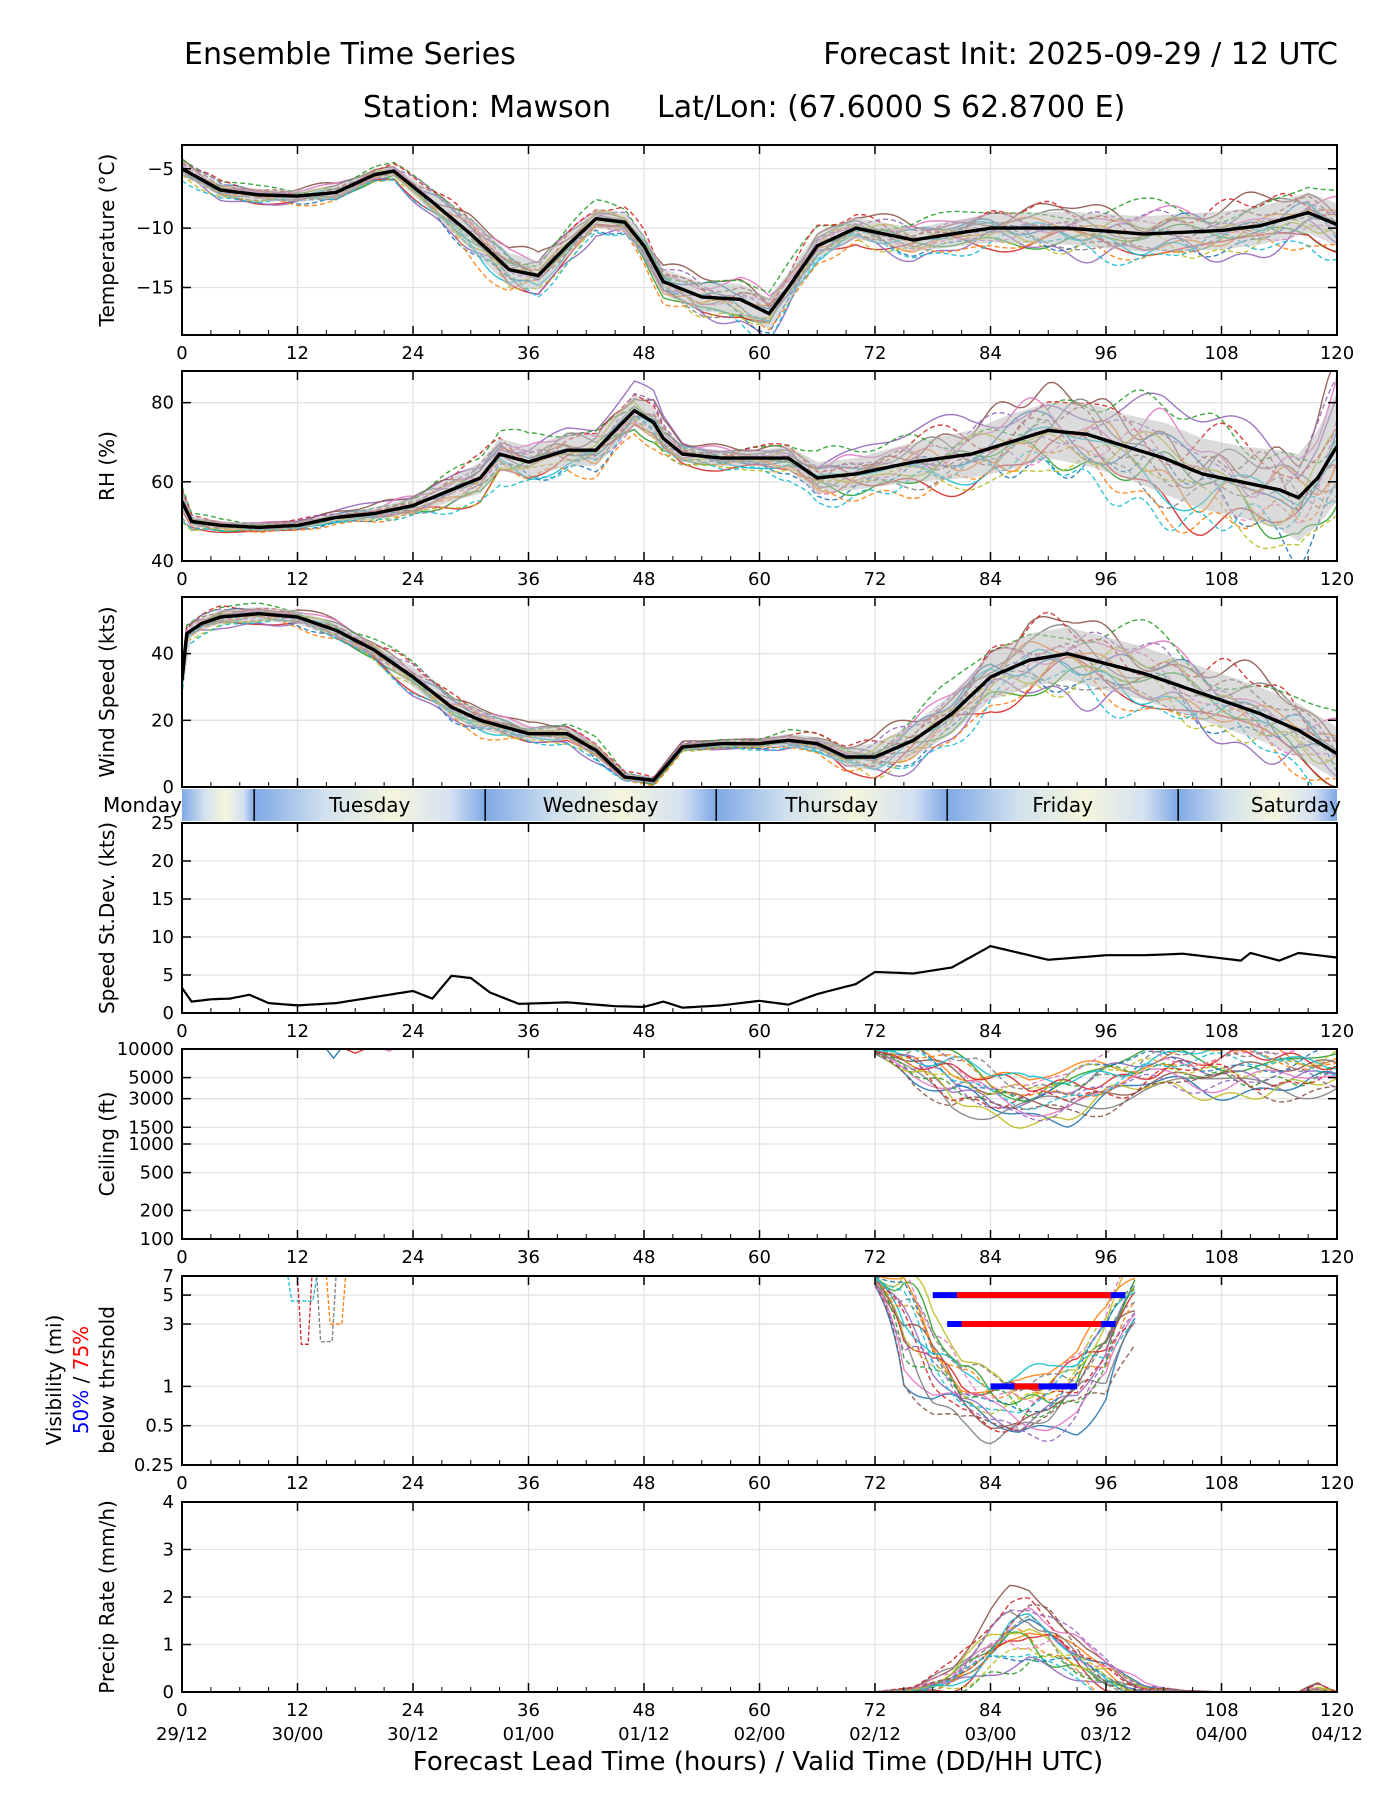  I want to click on y-ticks-temp: −5 −10 −15, so click(736, 229).